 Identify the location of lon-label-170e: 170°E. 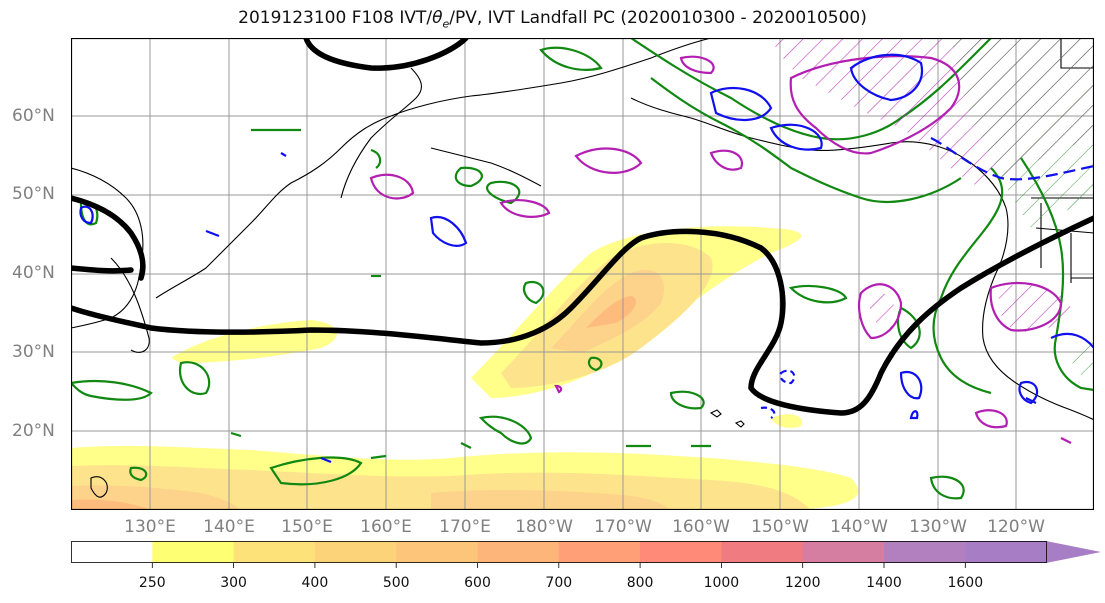
(465, 527).